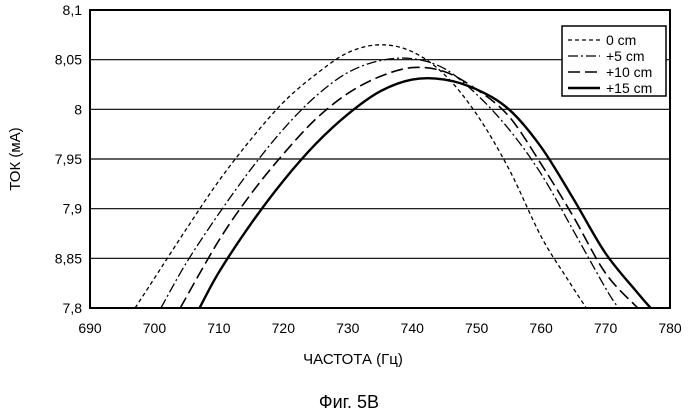 The width and height of the screenshot is (699, 414). I want to click on x-tick-label: 730, so click(348, 328).